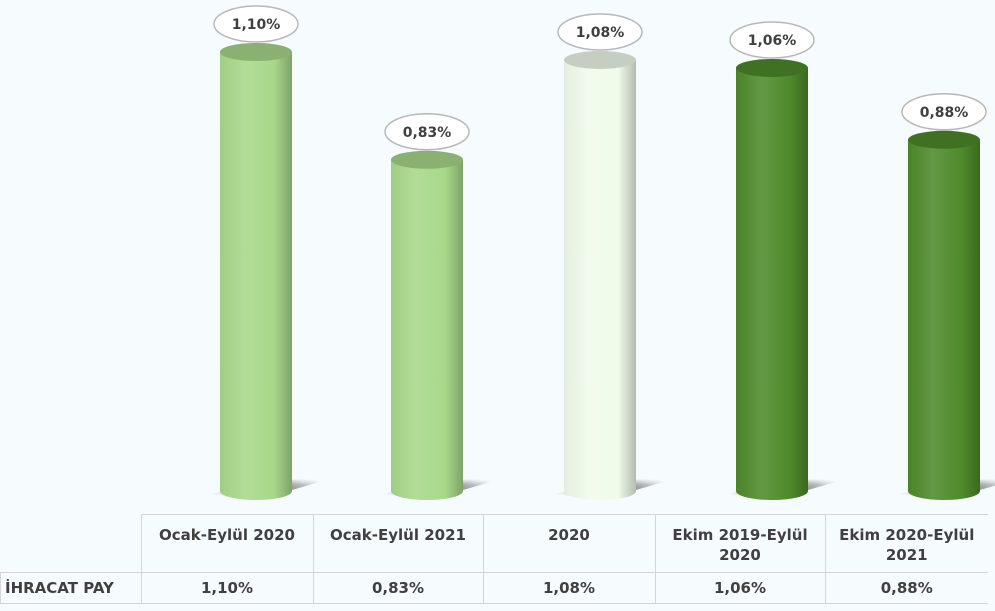  I want to click on table-header-cell: Ekim 2020-Eylül 2021, so click(906, 543).